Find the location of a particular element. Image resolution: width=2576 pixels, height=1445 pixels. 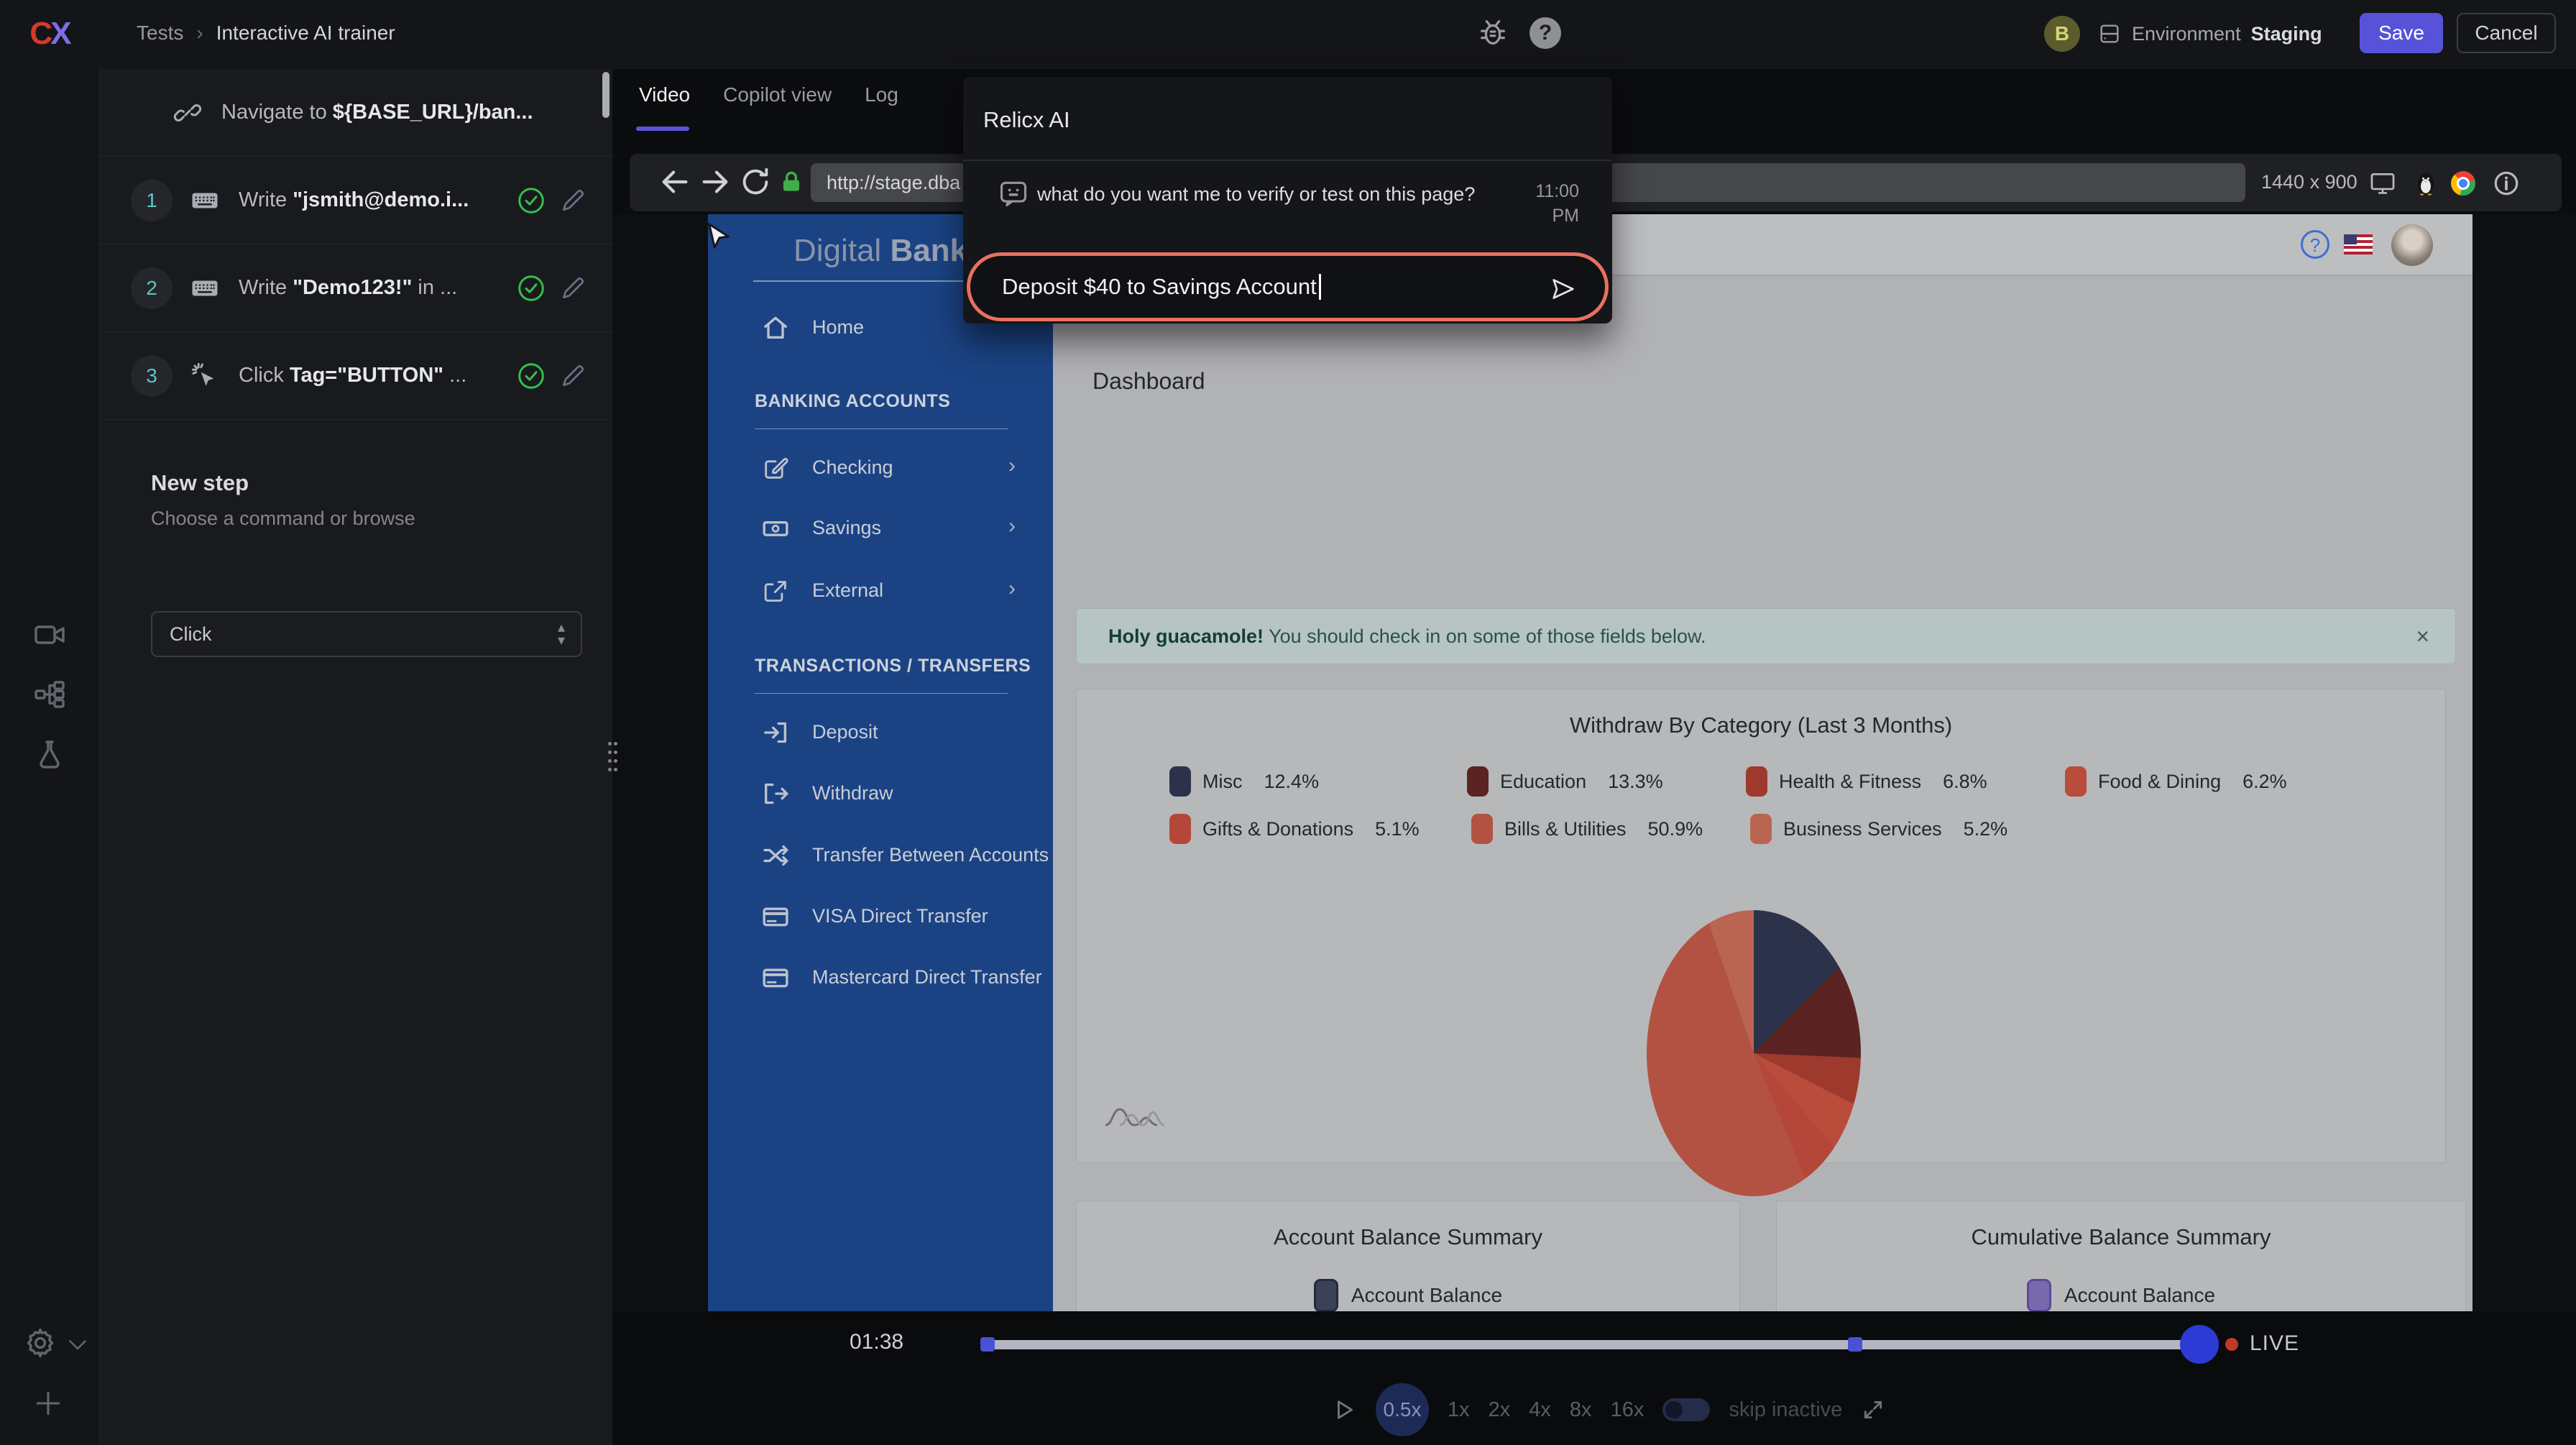

play-icon is located at coordinates (1344, 1410).